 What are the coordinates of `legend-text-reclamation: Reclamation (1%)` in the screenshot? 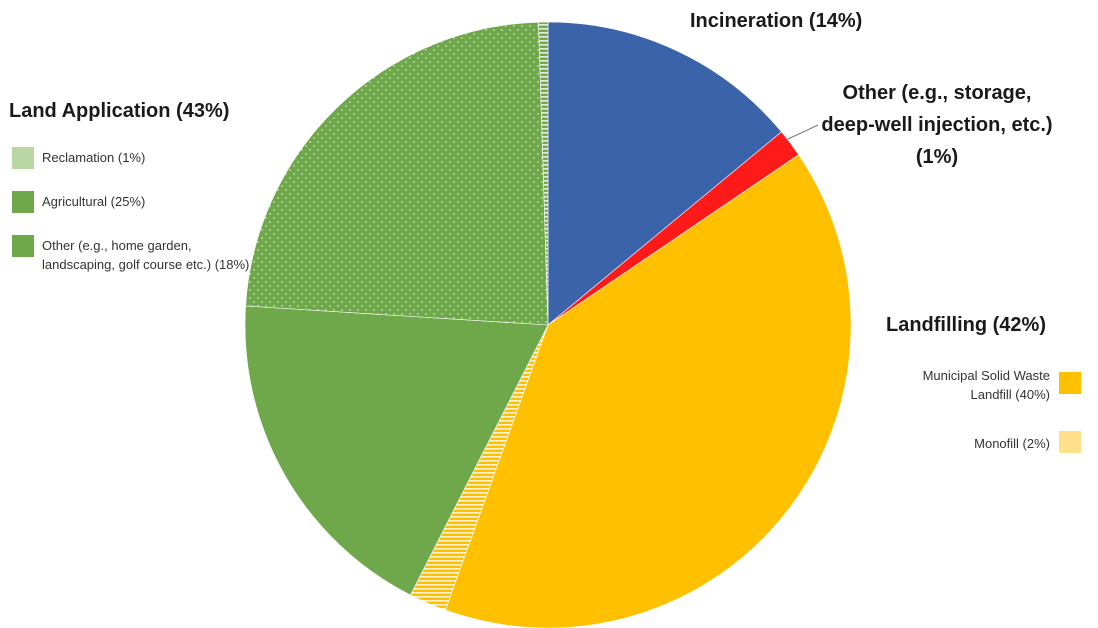 It's located at (94, 157).